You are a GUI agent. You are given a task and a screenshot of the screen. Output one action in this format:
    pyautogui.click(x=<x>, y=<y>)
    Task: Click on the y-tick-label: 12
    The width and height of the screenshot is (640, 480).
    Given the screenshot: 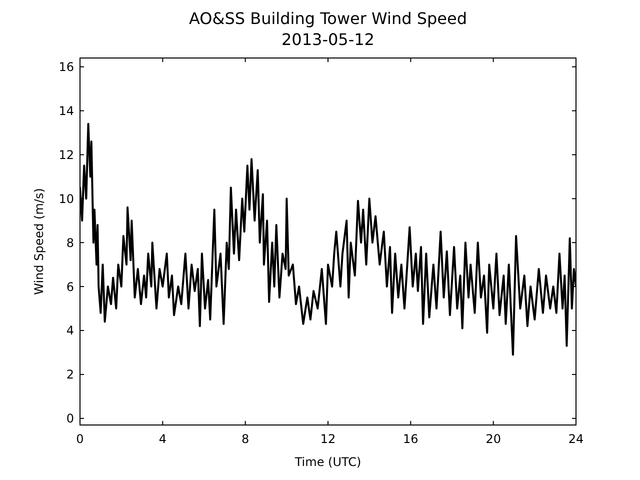 What is the action you would take?
    pyautogui.click(x=66, y=155)
    